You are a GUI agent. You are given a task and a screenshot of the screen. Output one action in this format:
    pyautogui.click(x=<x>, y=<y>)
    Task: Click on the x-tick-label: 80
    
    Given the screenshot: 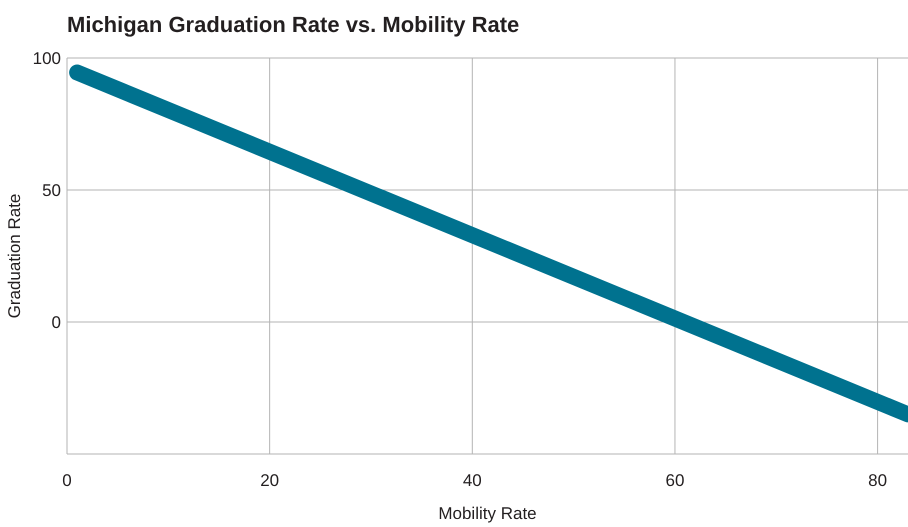 What is the action you would take?
    pyautogui.click(x=878, y=480)
    